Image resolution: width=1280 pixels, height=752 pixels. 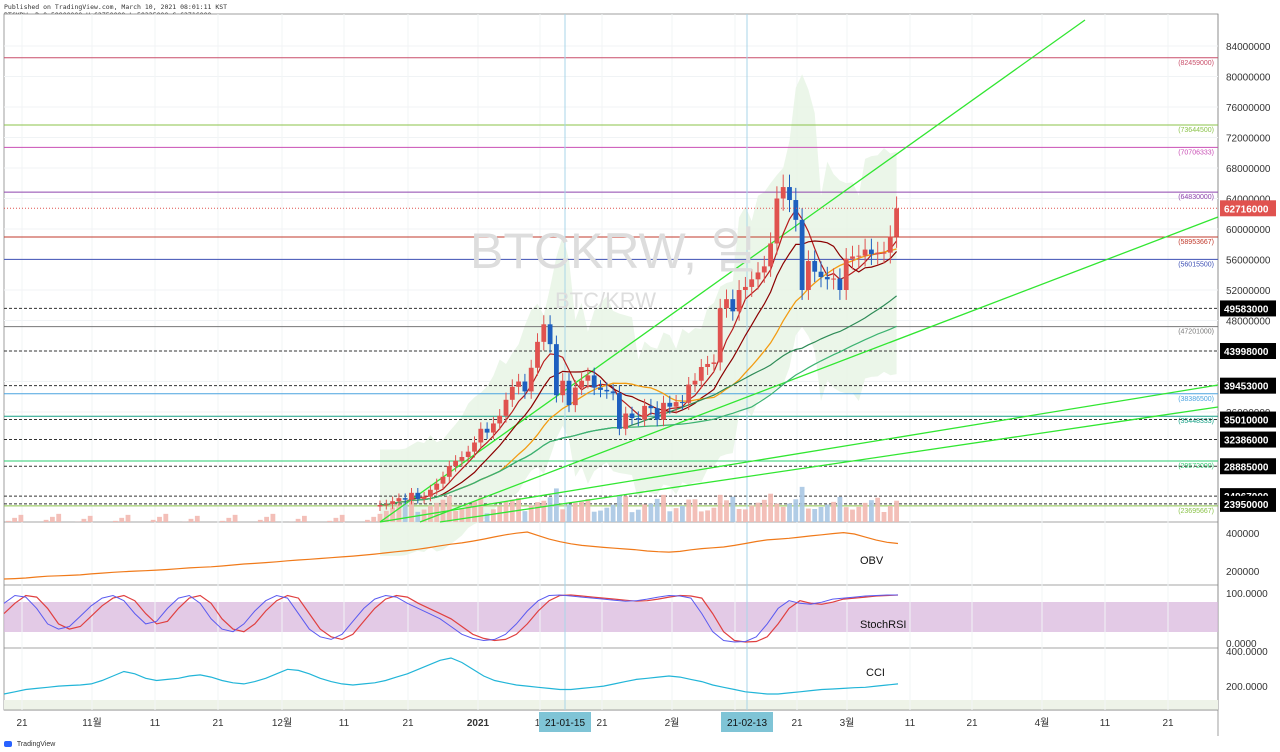 What do you see at coordinates (613, 251) in the screenshot?
I see `watermark-symbol: BTCKRW, 일` at bounding box center [613, 251].